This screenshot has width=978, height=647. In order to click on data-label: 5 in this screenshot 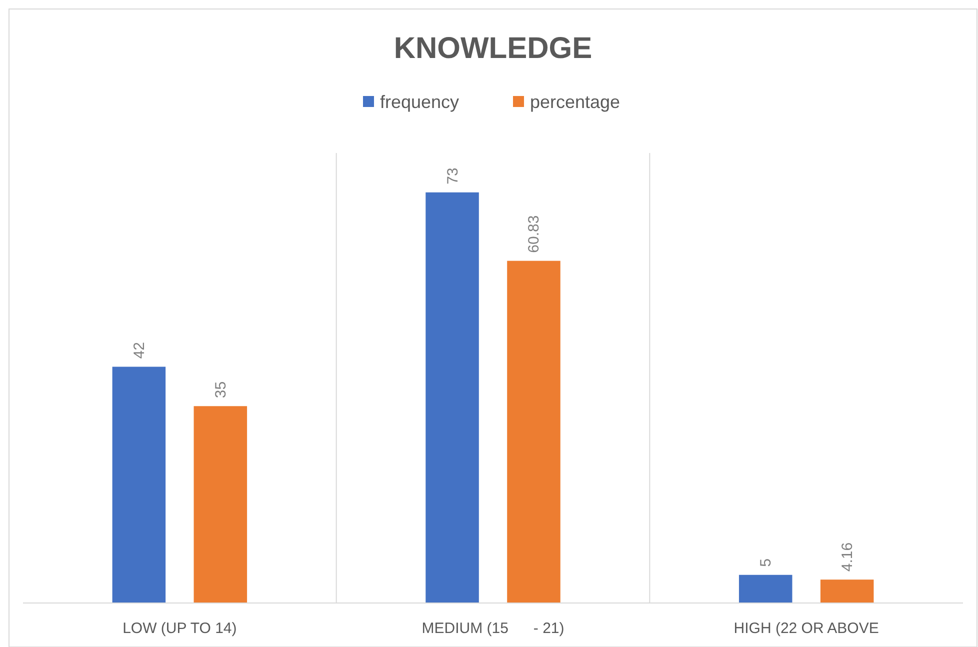, I will do `click(766, 562)`.